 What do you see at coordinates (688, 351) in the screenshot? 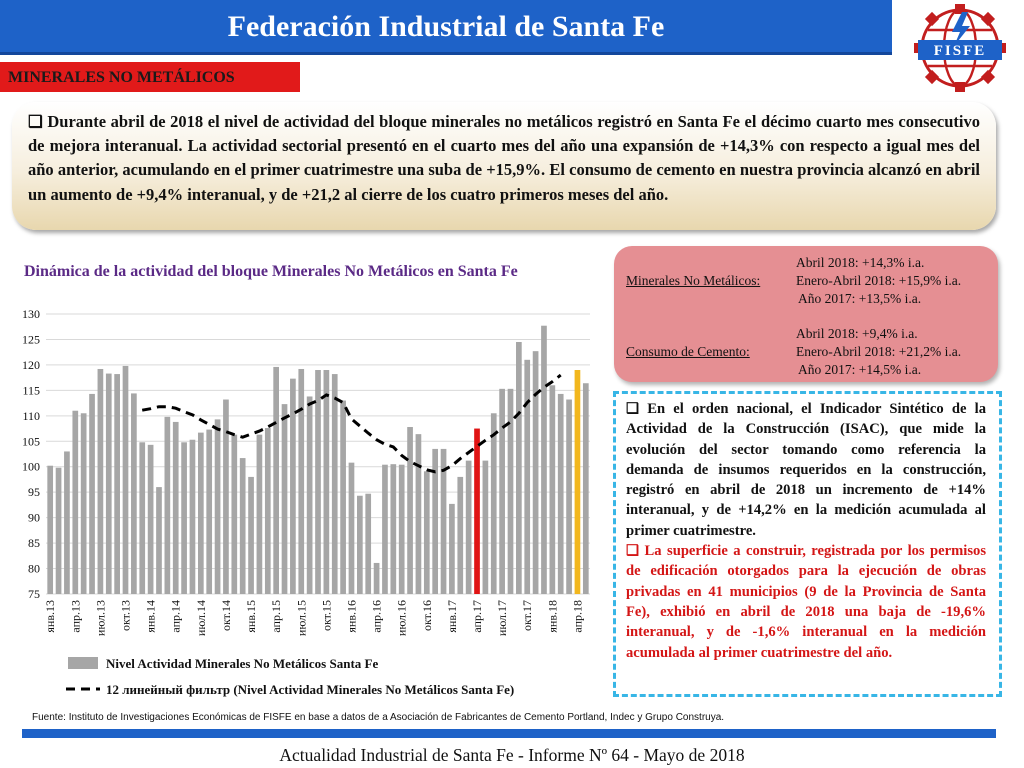
I see `cemento-label: Consumo de Cemento:` at bounding box center [688, 351].